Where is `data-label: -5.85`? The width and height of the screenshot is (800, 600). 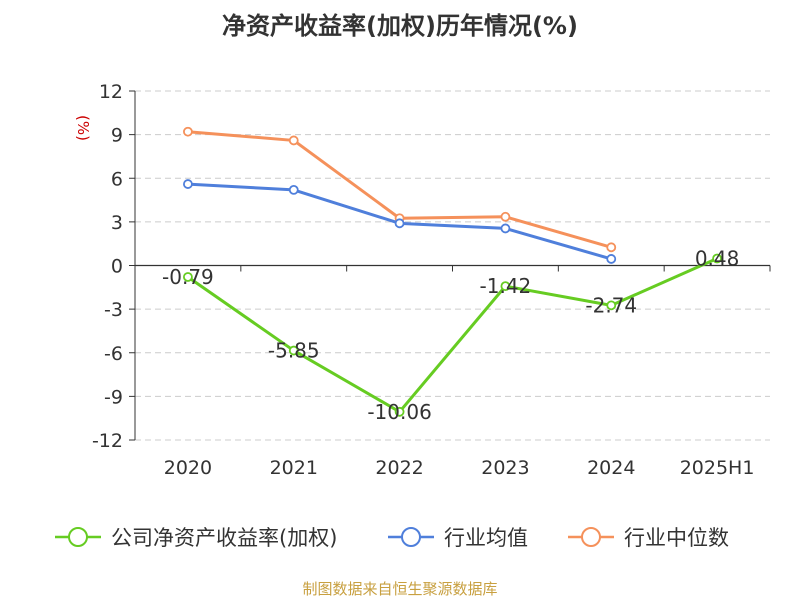 data-label: -5.85 is located at coordinates (294, 351).